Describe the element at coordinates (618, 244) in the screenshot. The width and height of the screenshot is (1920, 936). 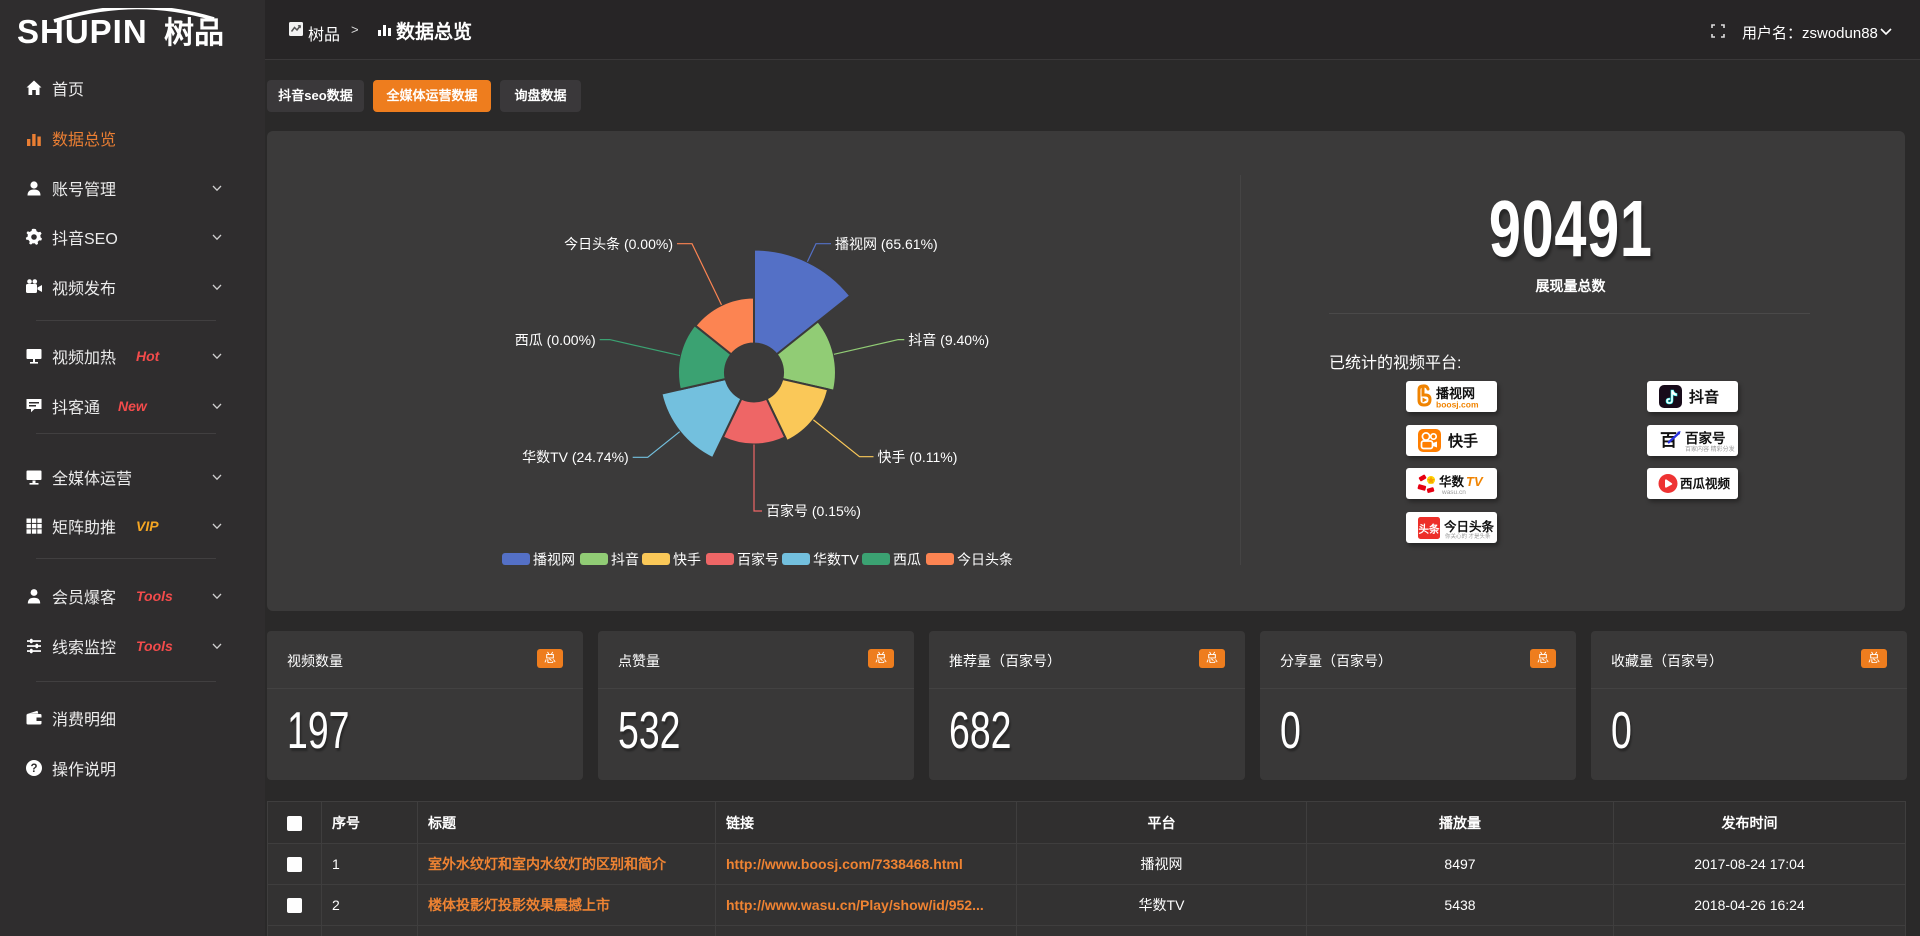
I see `svg-text: 今日头条 (0.00%)` at that location.